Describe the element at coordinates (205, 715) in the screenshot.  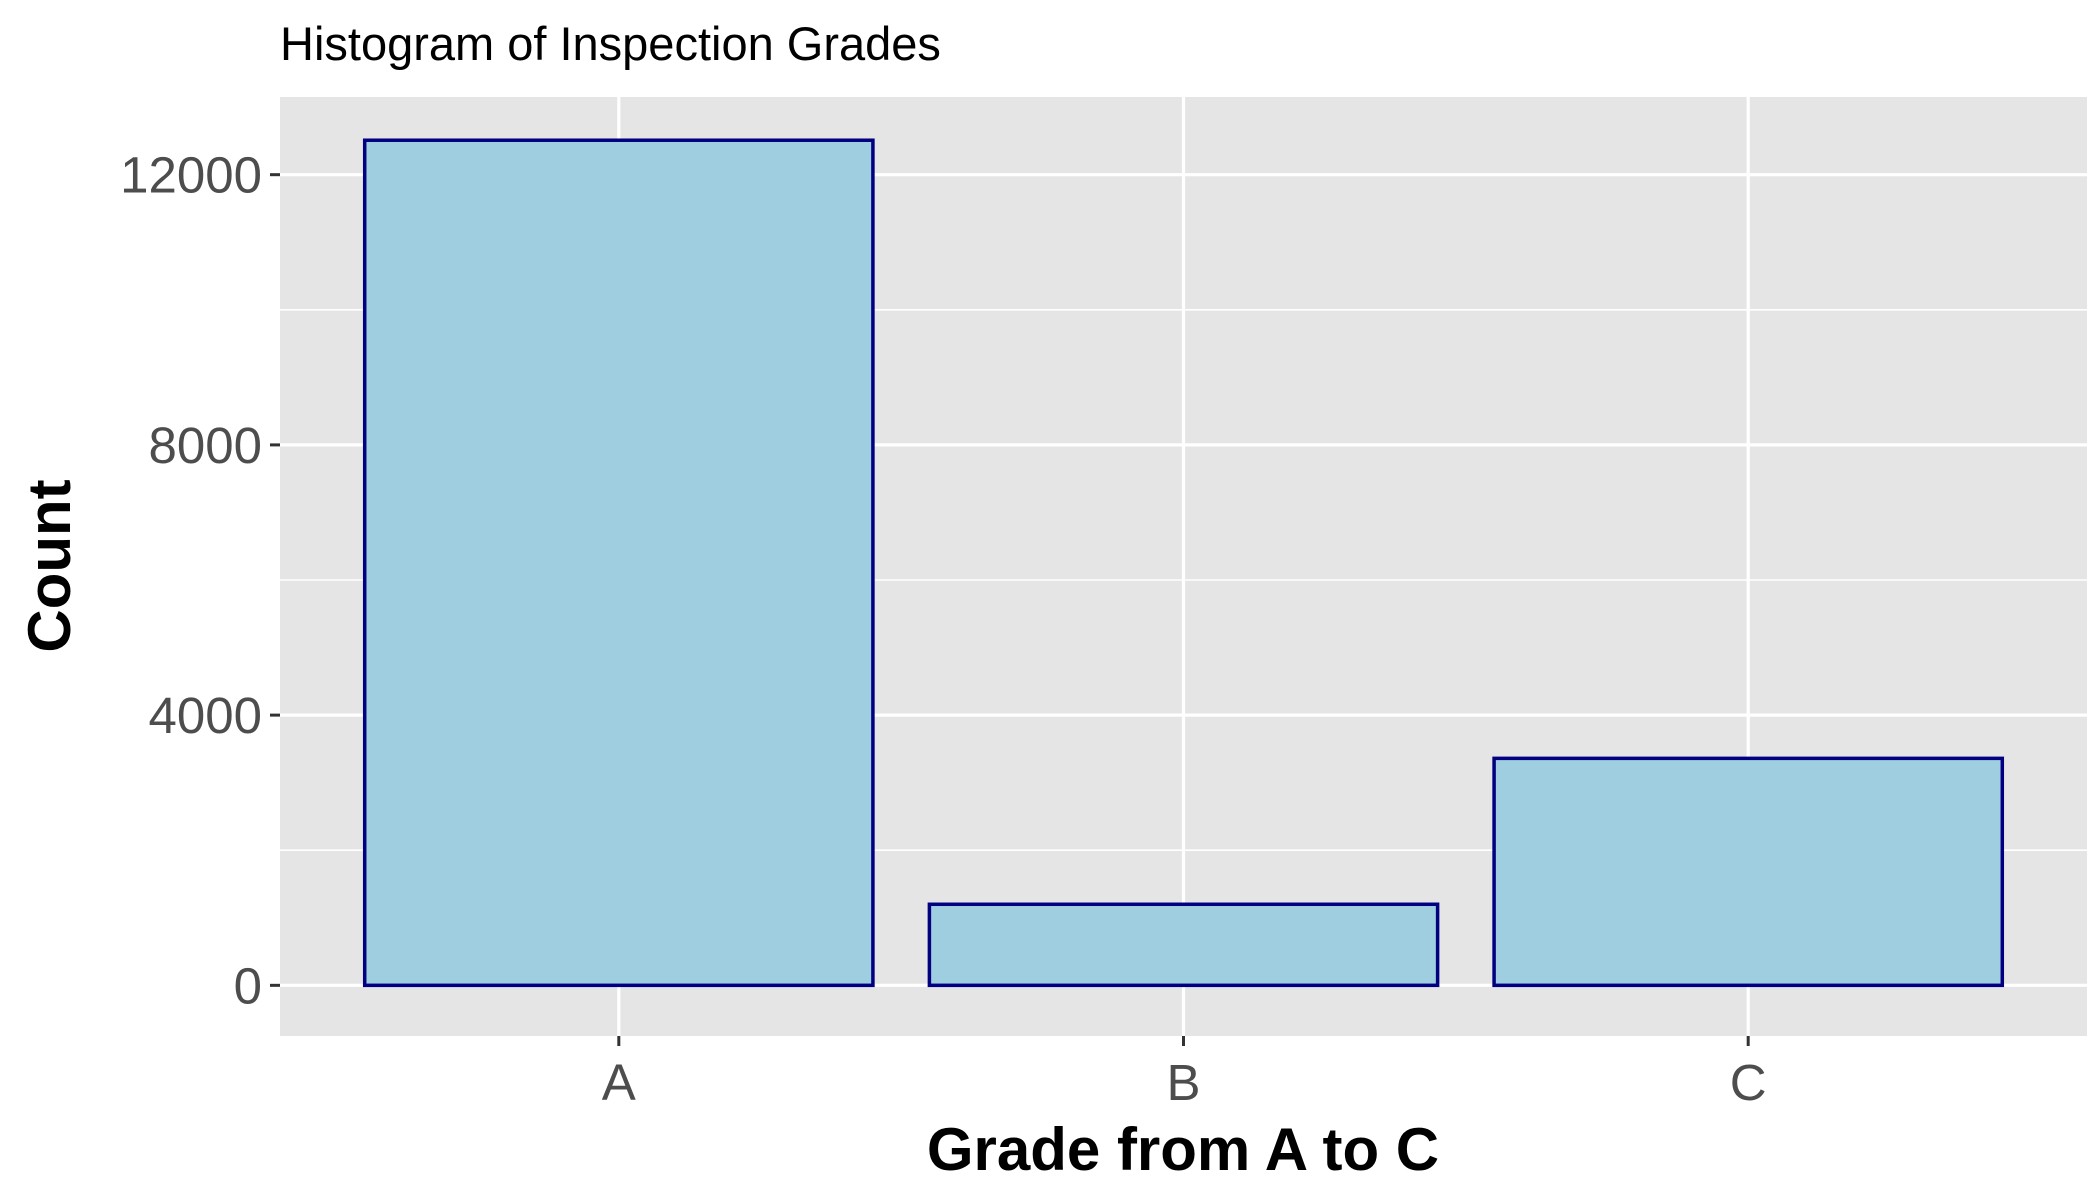
I see `y-tick-label: 4000` at that location.